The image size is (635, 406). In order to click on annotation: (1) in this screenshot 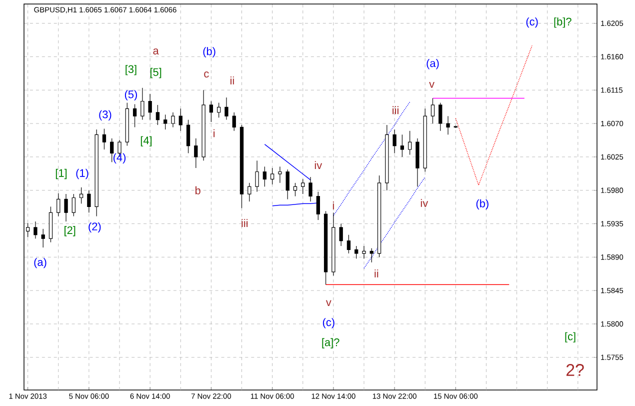, I will do `click(82, 174)`.